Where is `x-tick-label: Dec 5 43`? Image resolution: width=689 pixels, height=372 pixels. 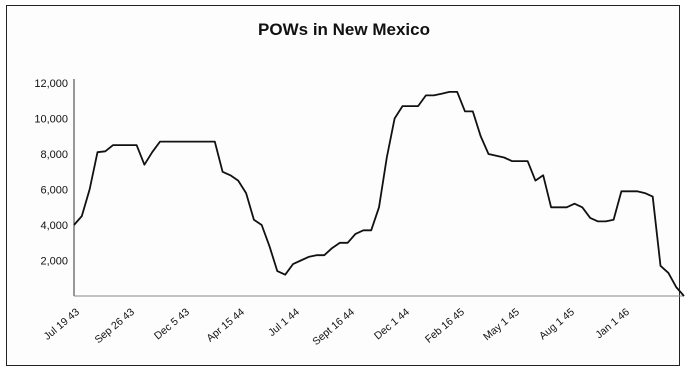
x-tick-label: Dec 5 43 is located at coordinates (172, 324).